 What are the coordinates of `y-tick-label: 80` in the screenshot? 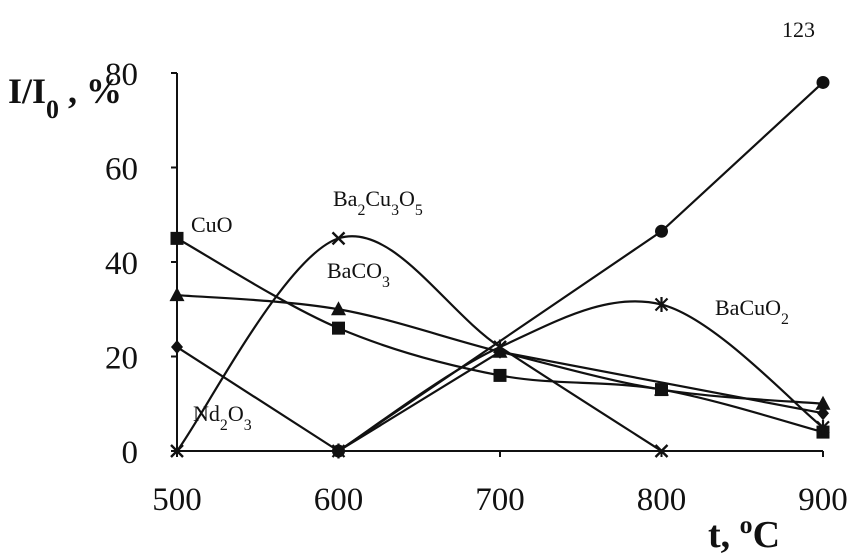 It's located at (121, 75).